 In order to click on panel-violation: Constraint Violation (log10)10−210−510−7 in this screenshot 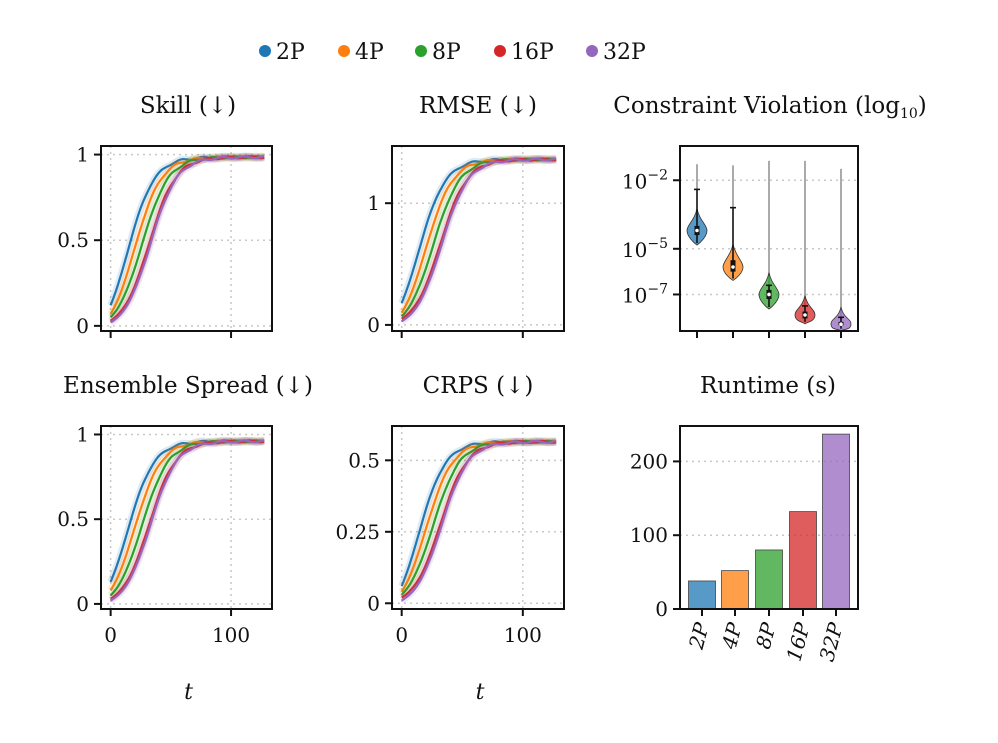, I will do `click(770, 215)`.